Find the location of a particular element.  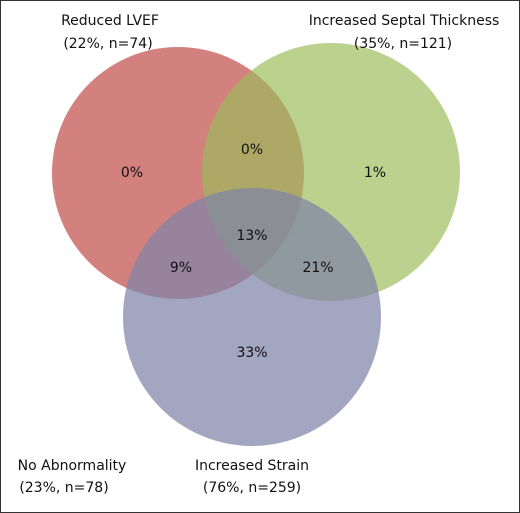

region-label: 1% is located at coordinates (375, 173).